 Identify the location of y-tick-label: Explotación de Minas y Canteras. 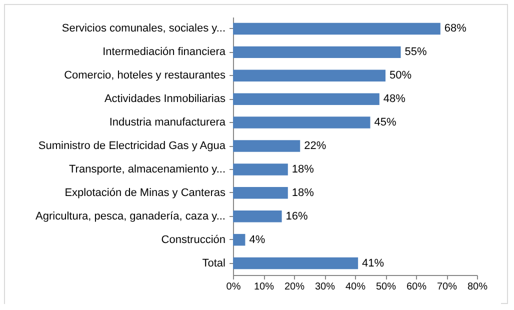
(145, 192).